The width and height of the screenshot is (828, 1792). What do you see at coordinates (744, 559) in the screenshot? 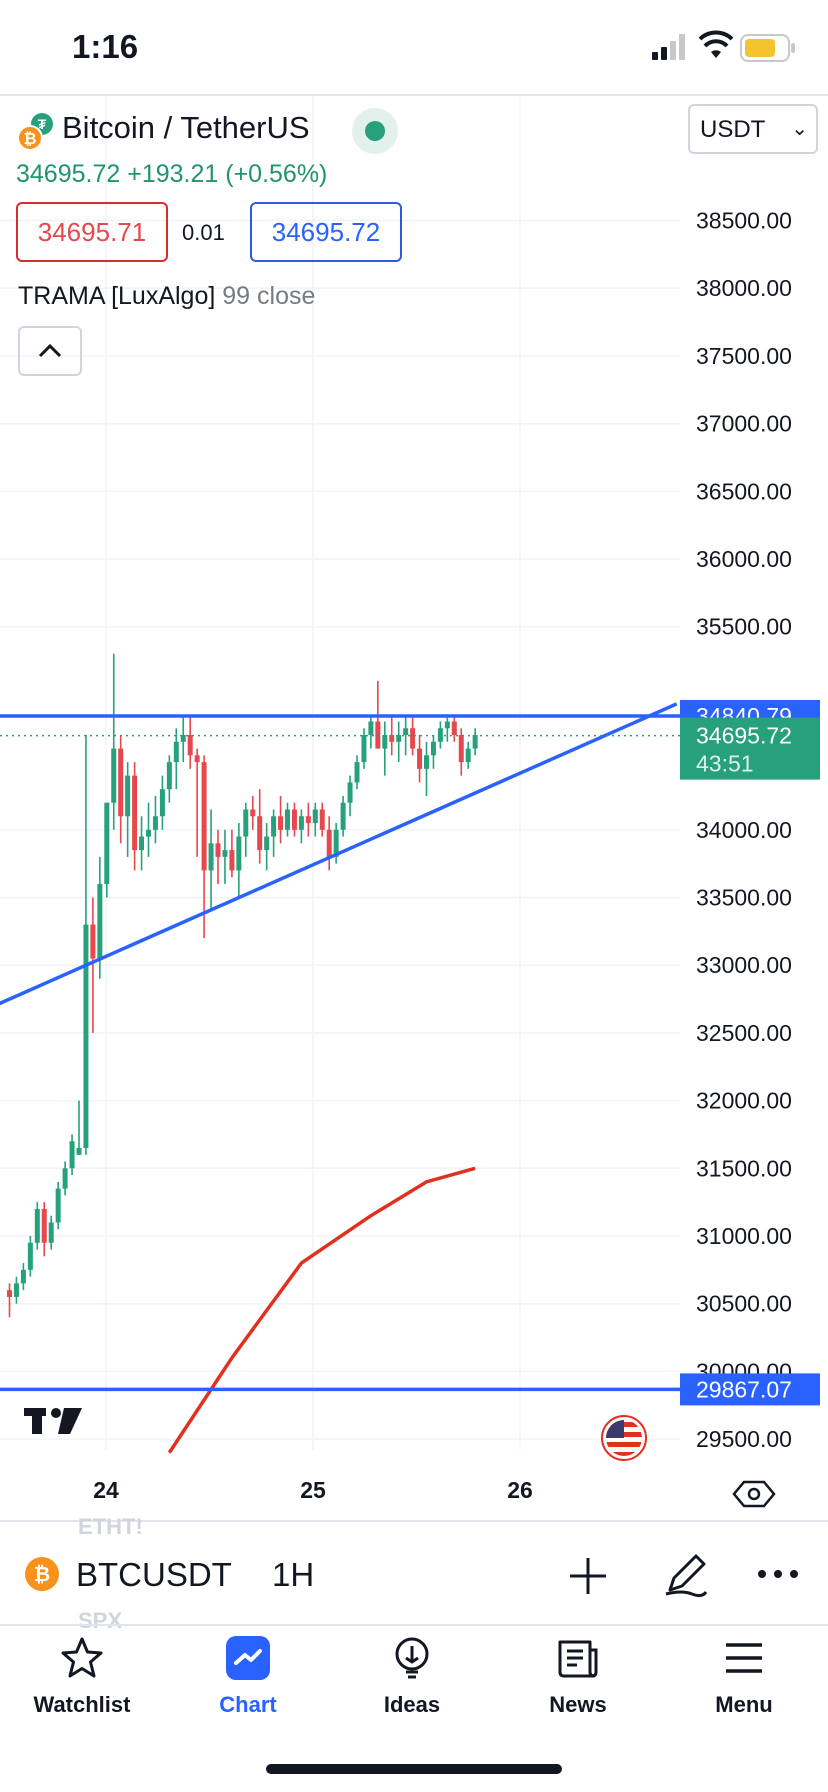
I see `price-tick-label: 36000.00` at bounding box center [744, 559].